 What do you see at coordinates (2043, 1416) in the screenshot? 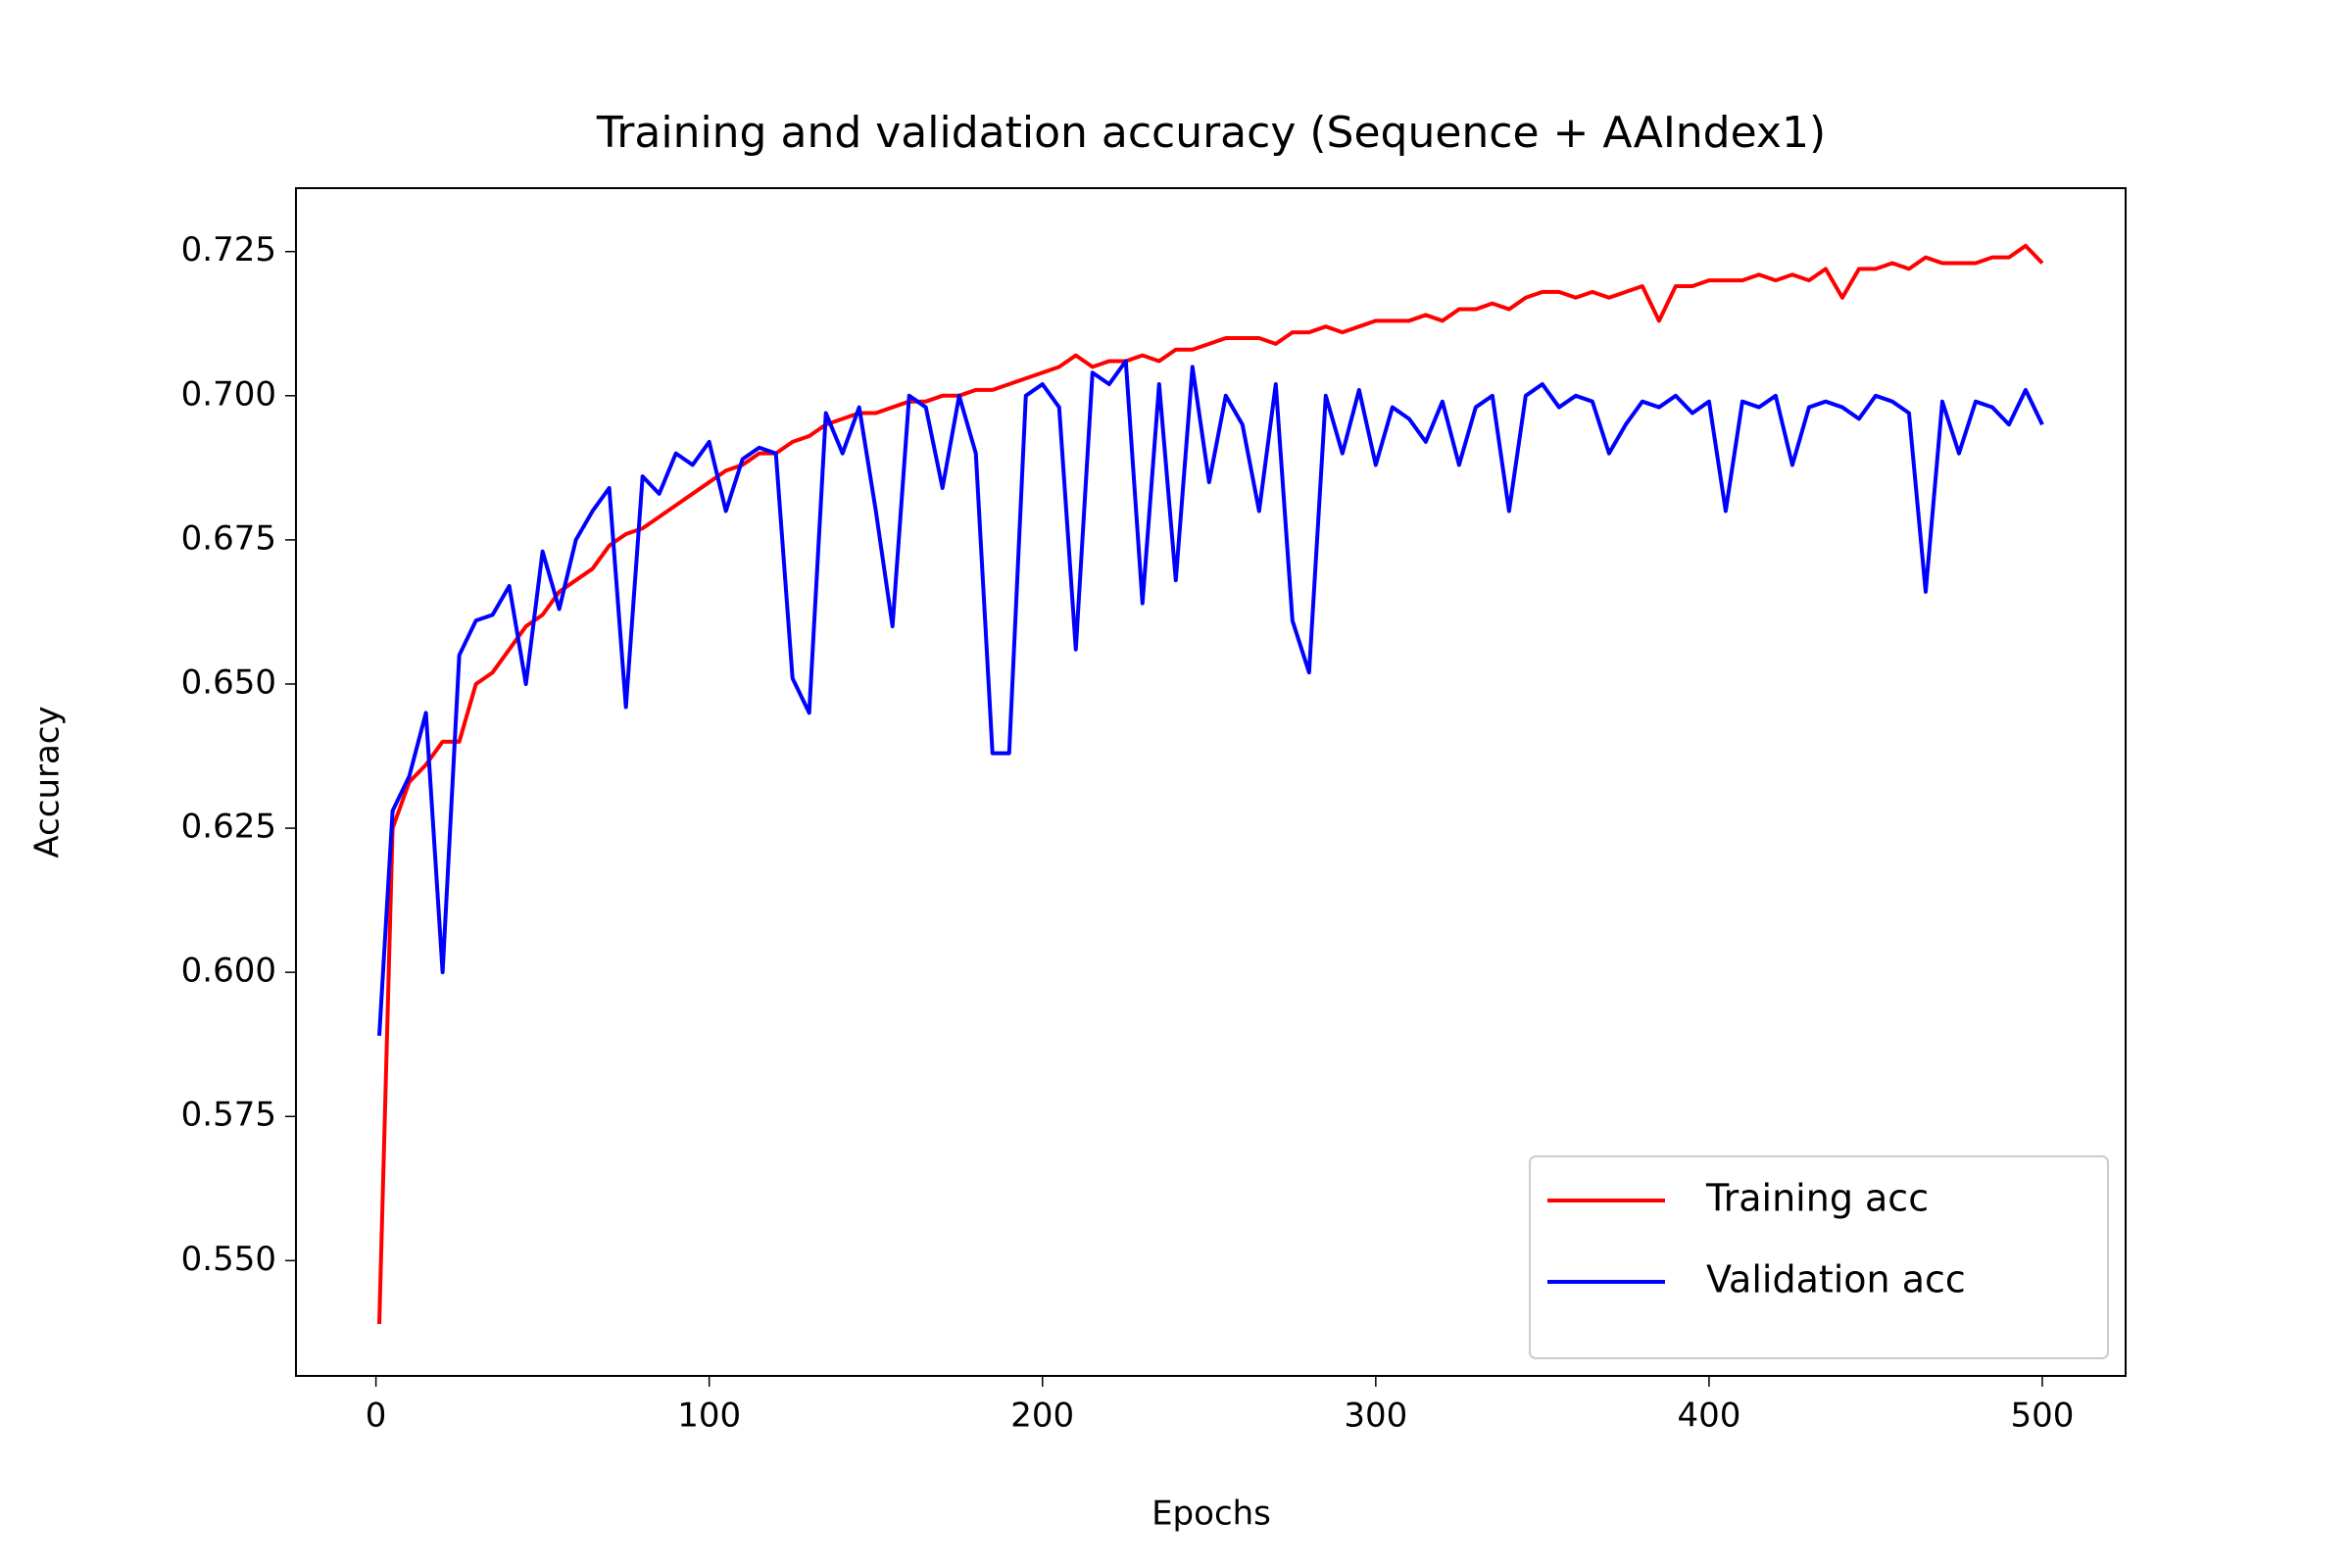
I see `x-tick-label: 500` at bounding box center [2043, 1416].